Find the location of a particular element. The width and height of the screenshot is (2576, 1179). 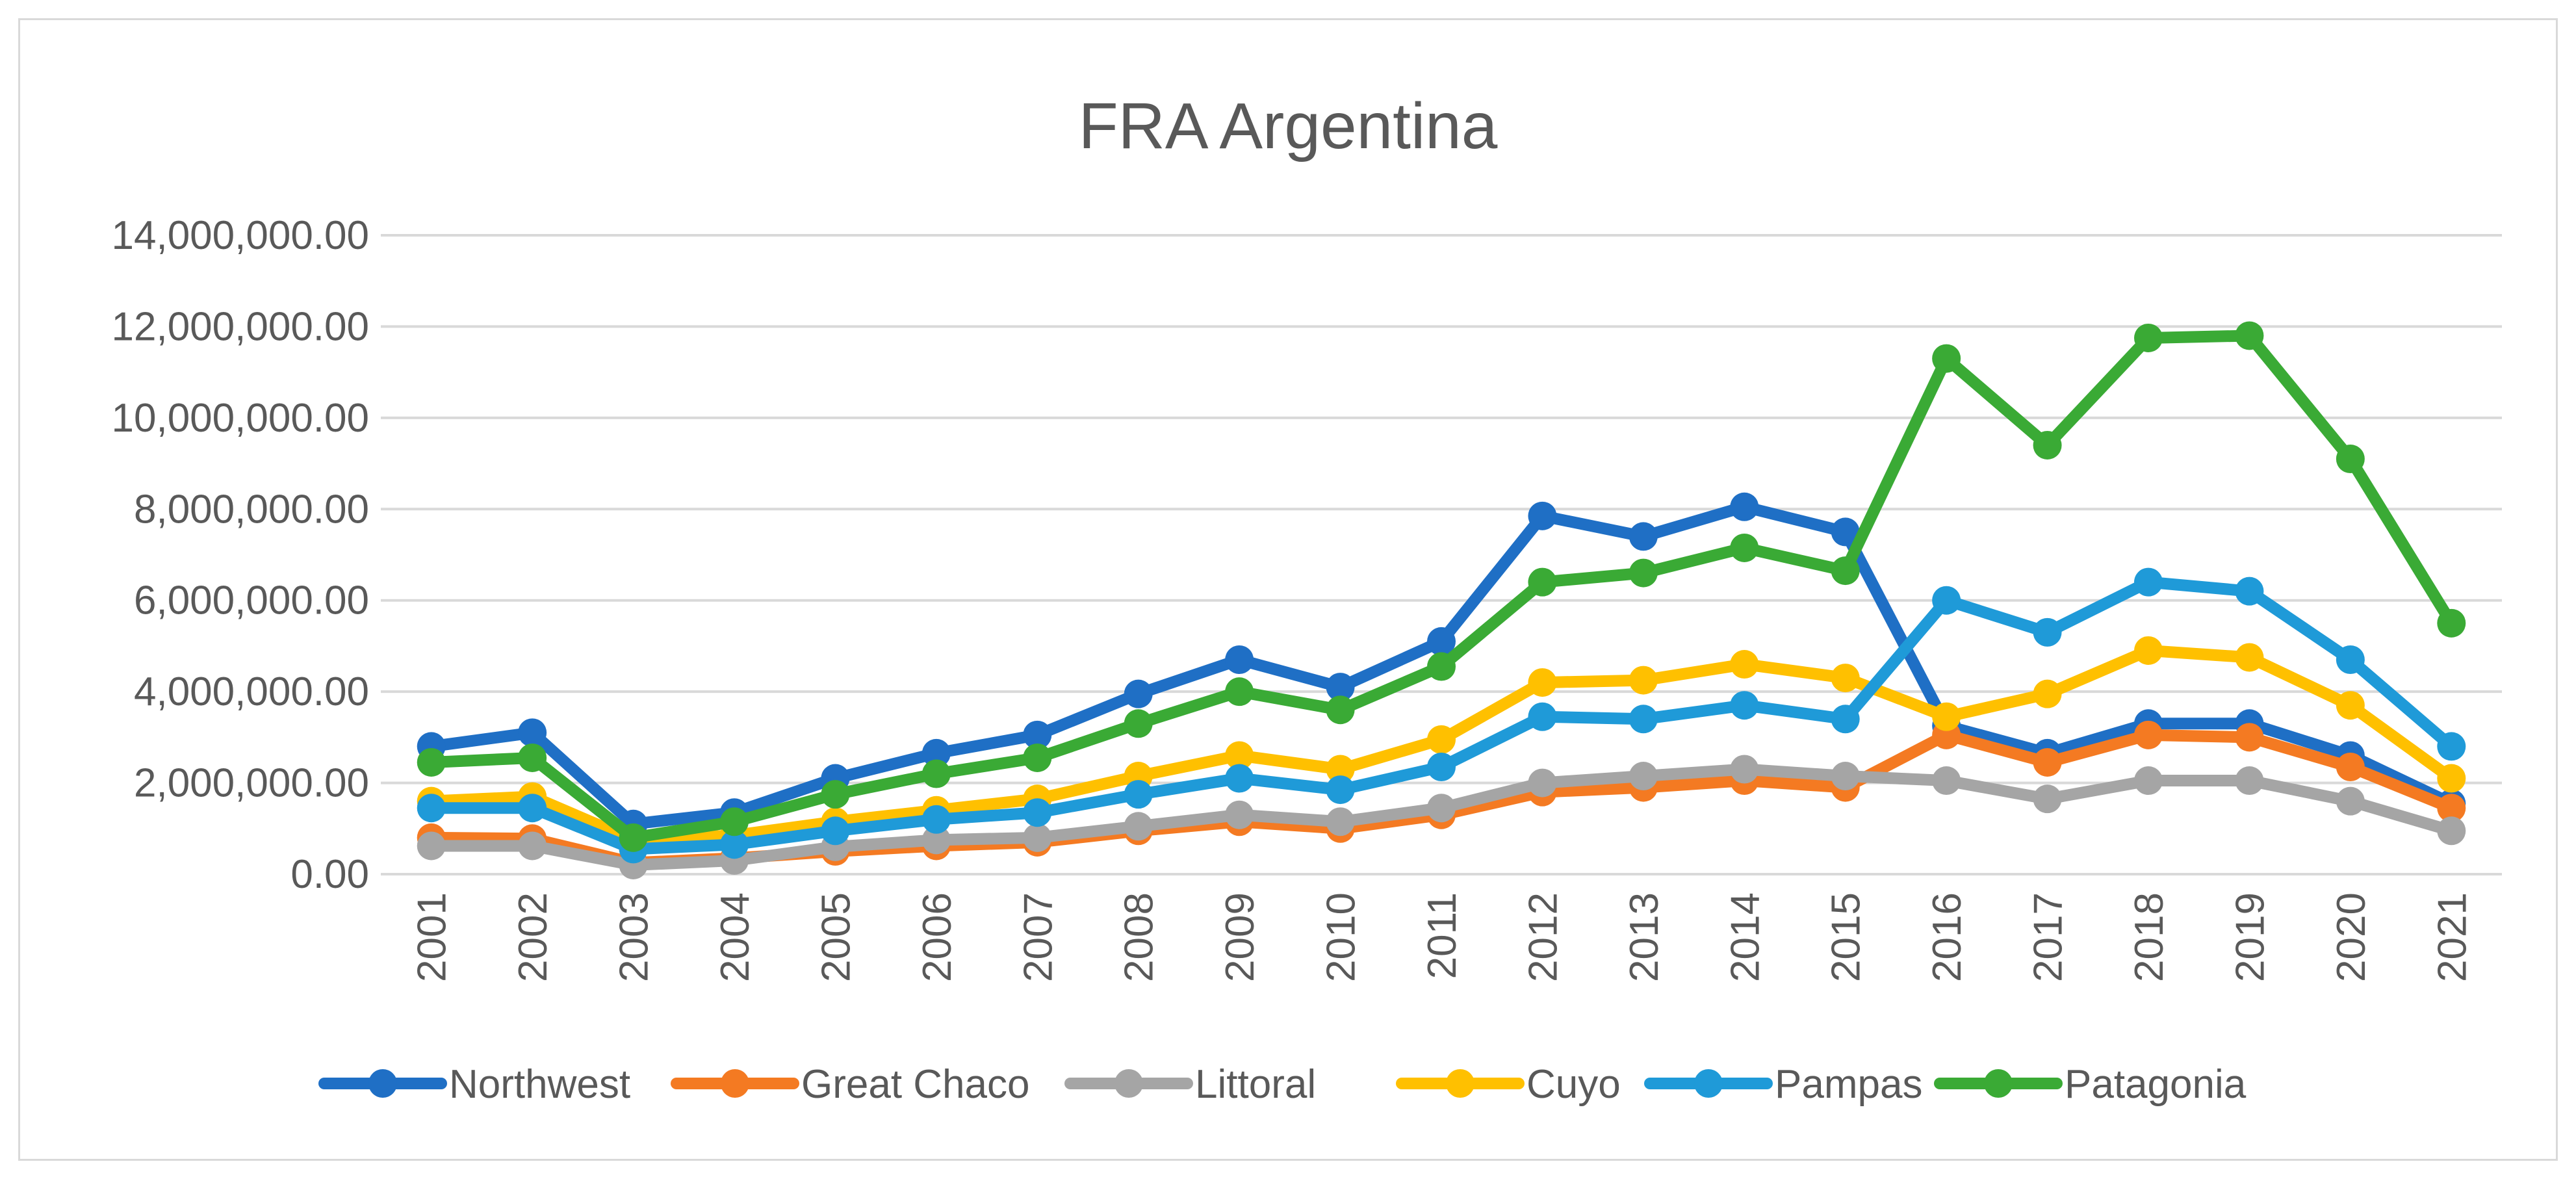

y-tick-label: 12,000,000.00 is located at coordinates (241, 326).